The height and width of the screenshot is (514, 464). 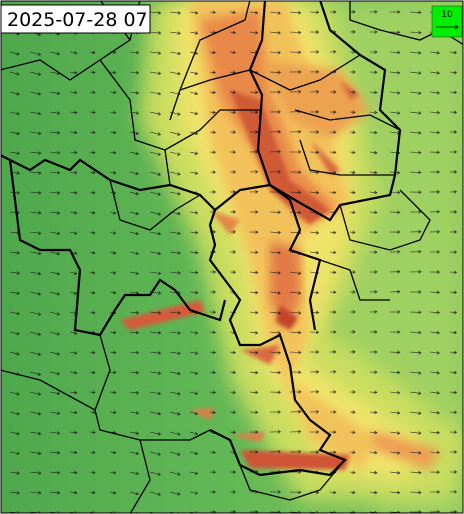 What do you see at coordinates (447, 15) in the screenshot?
I see `legend-label: 10` at bounding box center [447, 15].